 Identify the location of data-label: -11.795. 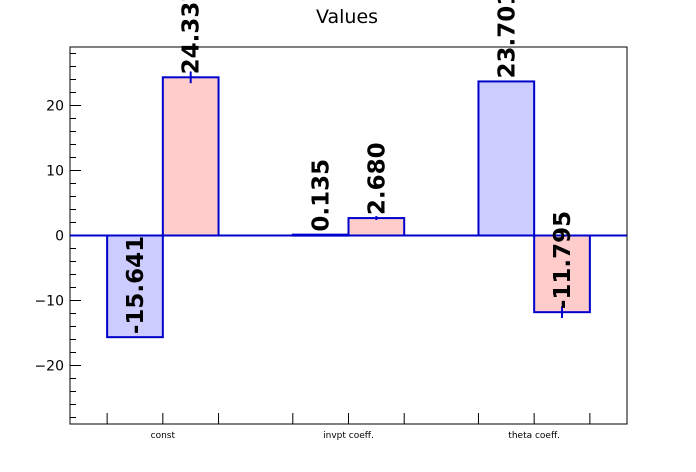
(563, 260).